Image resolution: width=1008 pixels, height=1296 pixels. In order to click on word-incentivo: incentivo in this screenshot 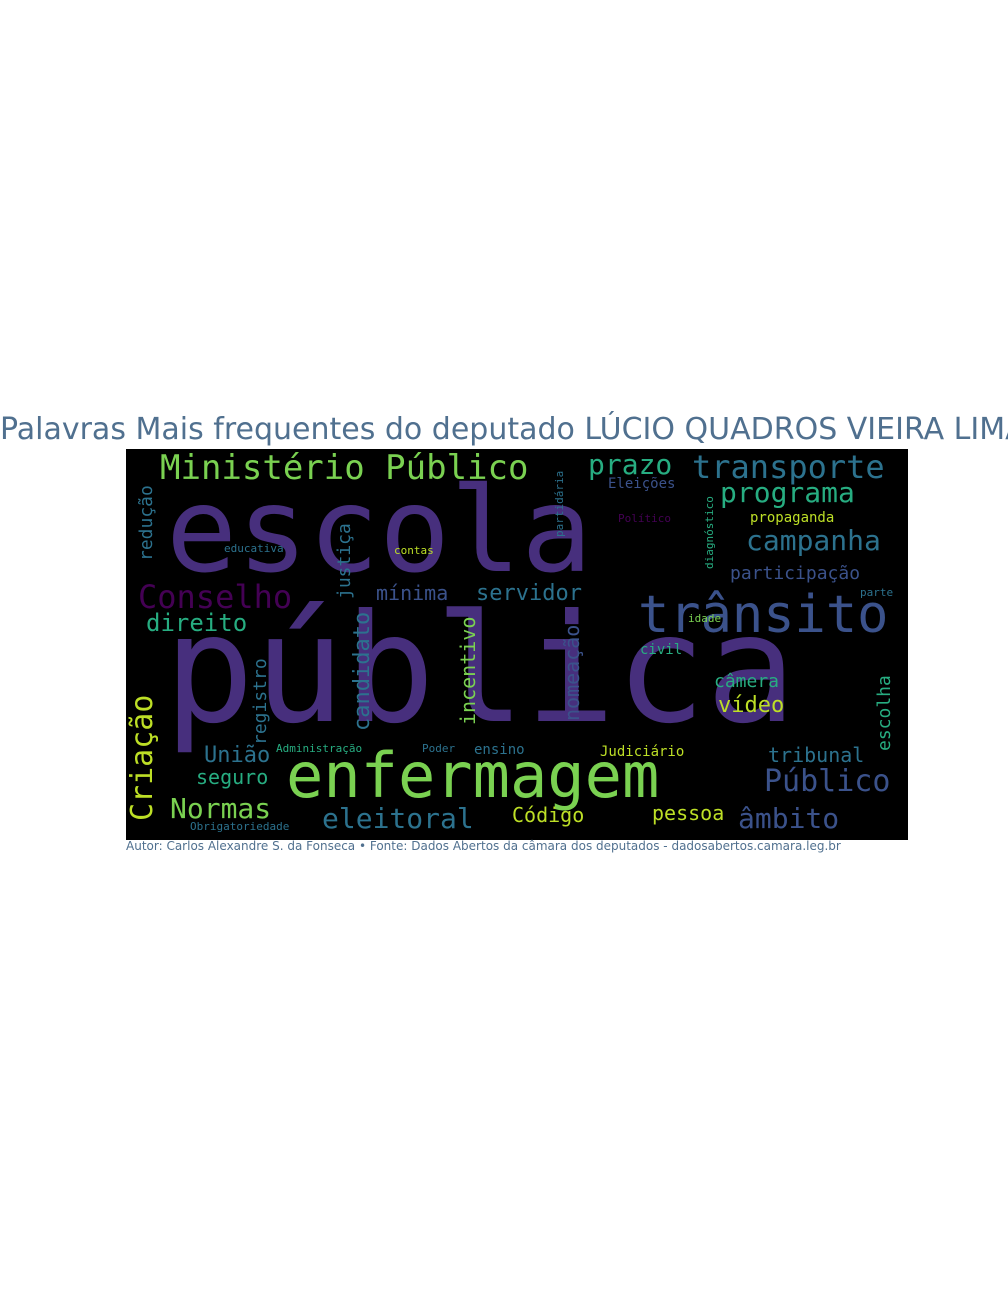, I will do `click(468, 670)`.